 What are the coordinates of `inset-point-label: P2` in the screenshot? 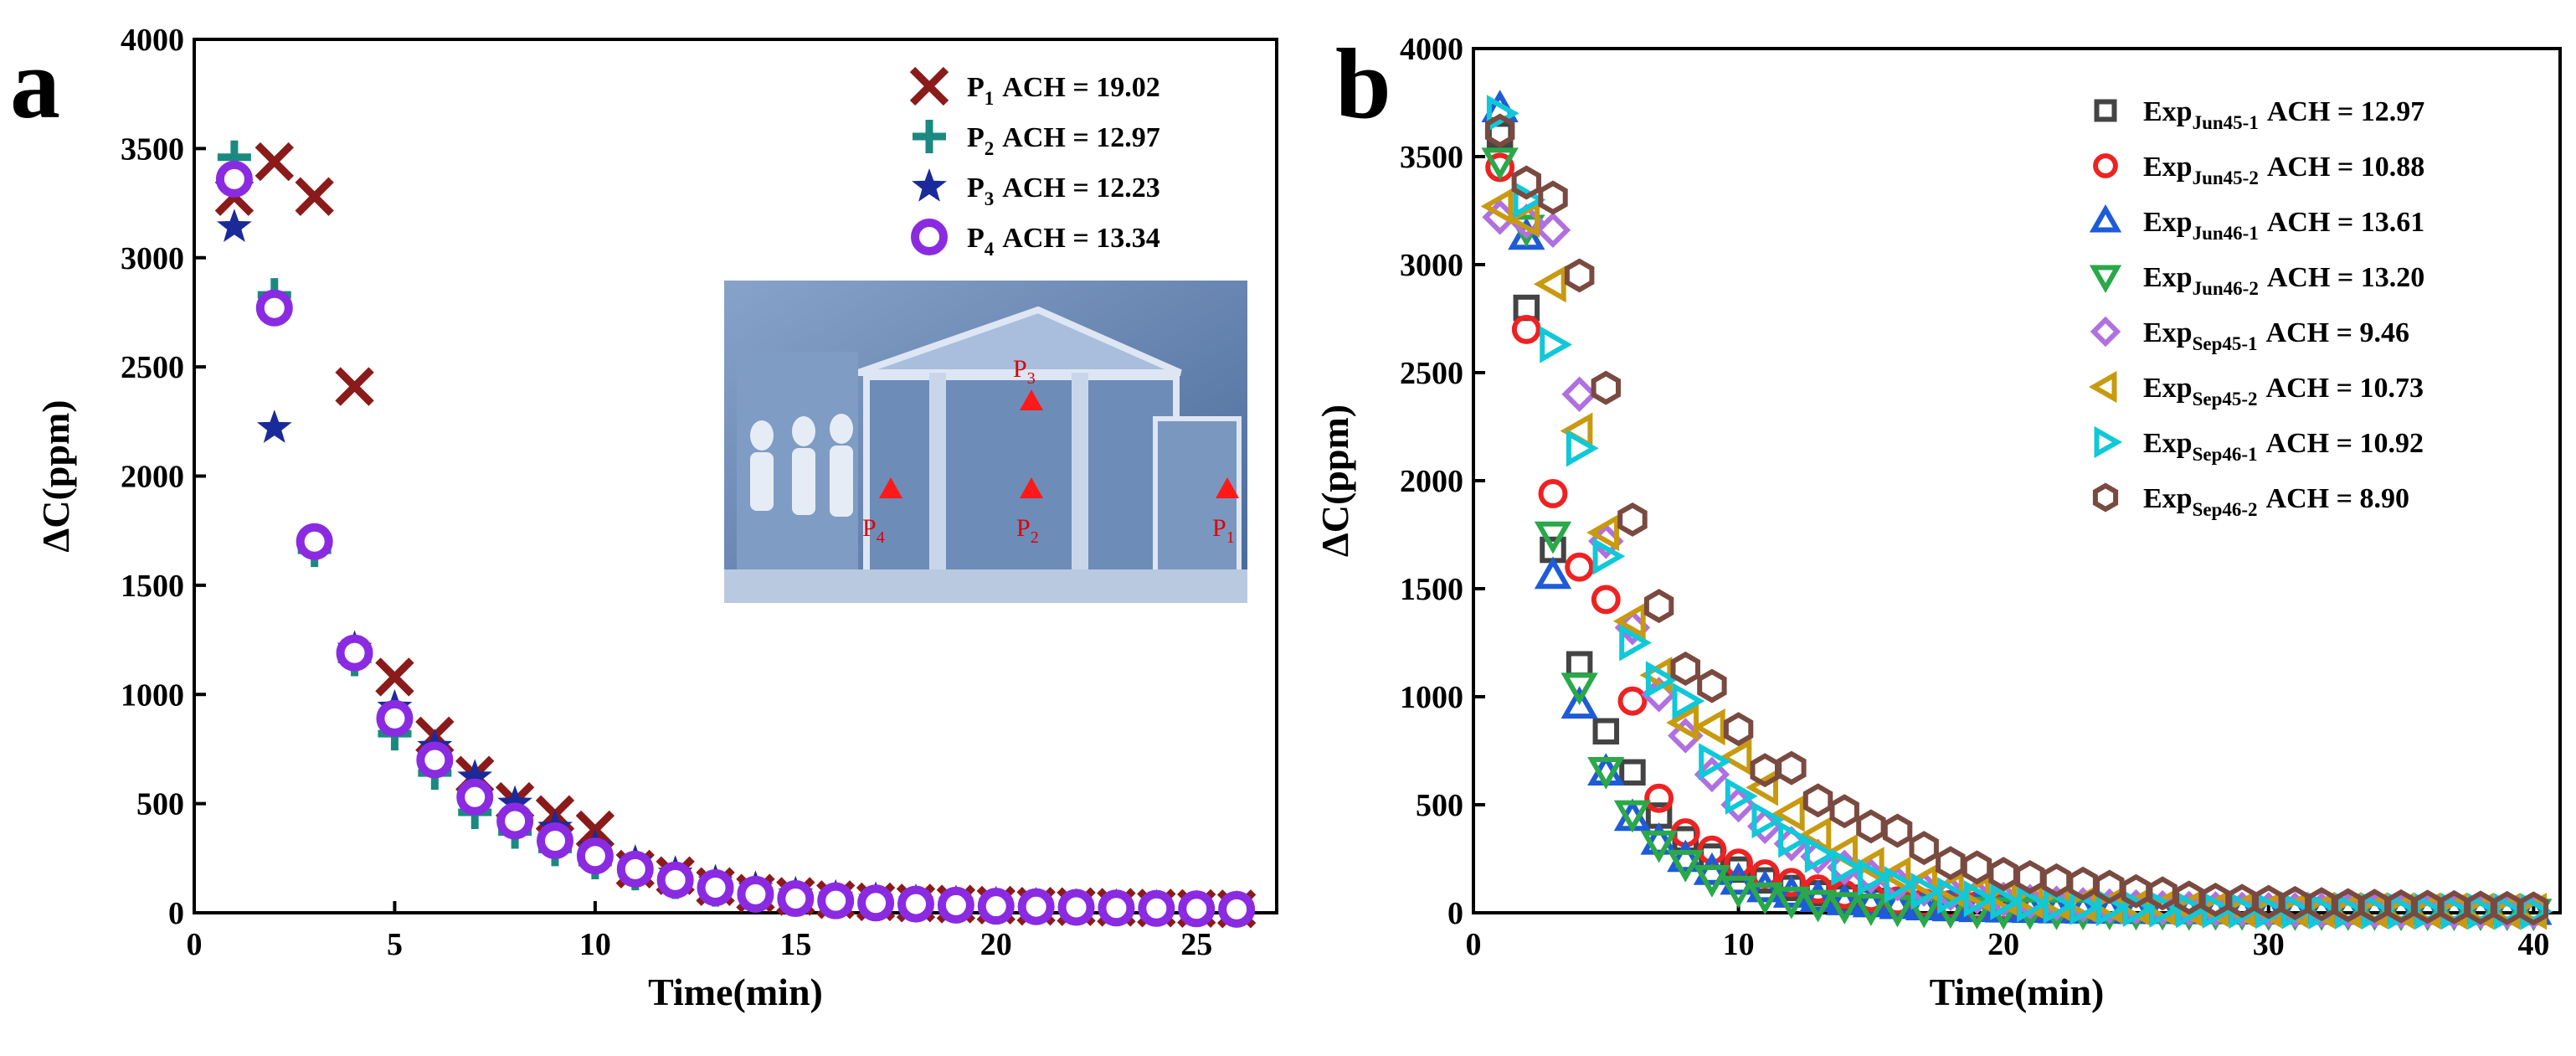 It's located at (1028, 530).